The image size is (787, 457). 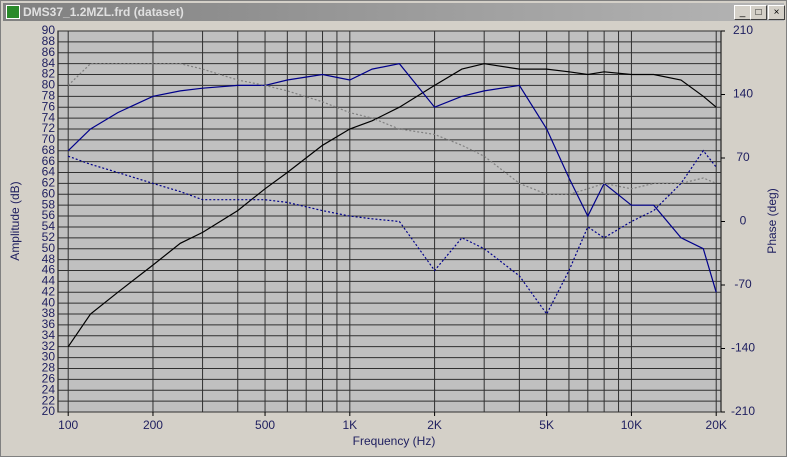 What do you see at coordinates (743, 157) in the screenshot?
I see `y2-tick-label: 70` at bounding box center [743, 157].